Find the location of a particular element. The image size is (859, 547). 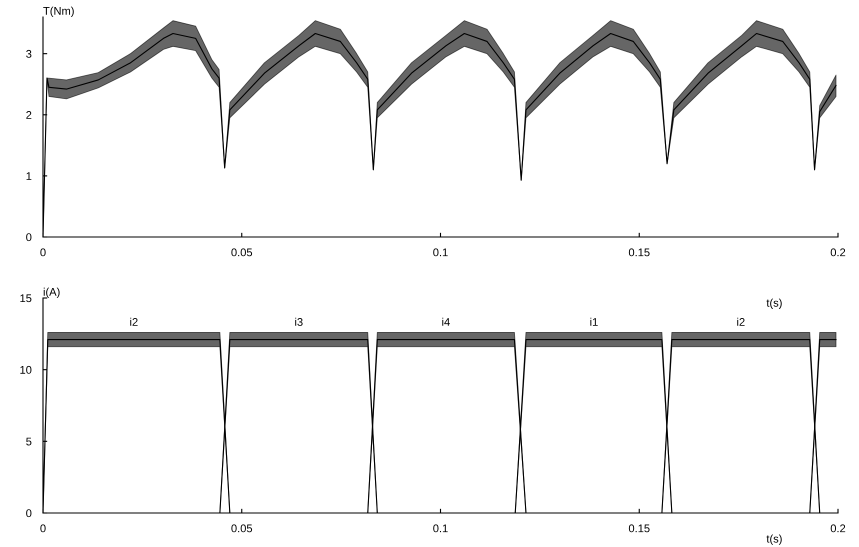

y-tick-label: 15 is located at coordinates (26, 298).